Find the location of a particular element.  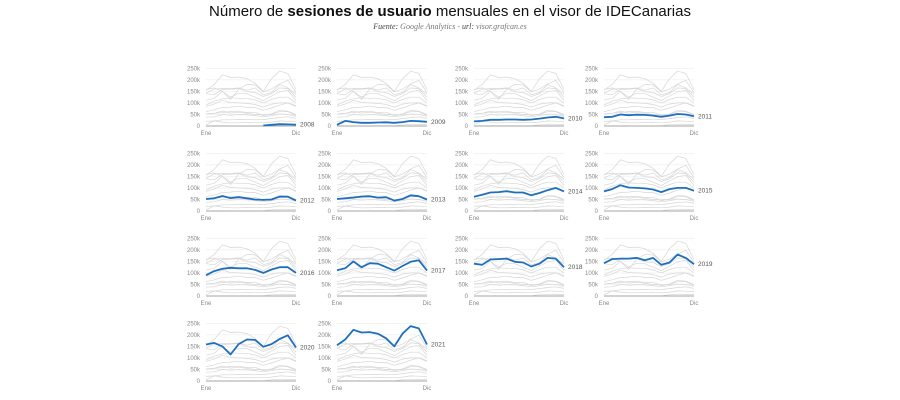

series-line-2016 is located at coordinates (251, 271).